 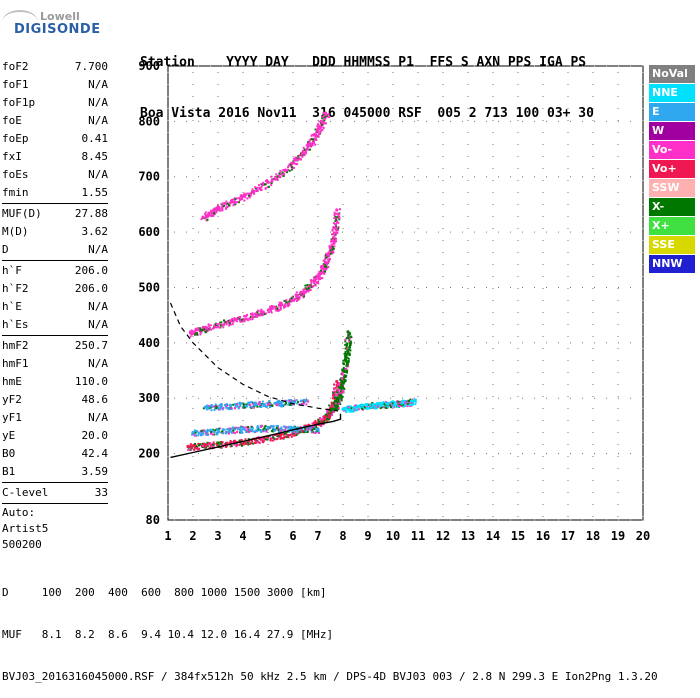 What do you see at coordinates (403, 403) in the screenshot?
I see `trace-vertex` at bounding box center [403, 403].